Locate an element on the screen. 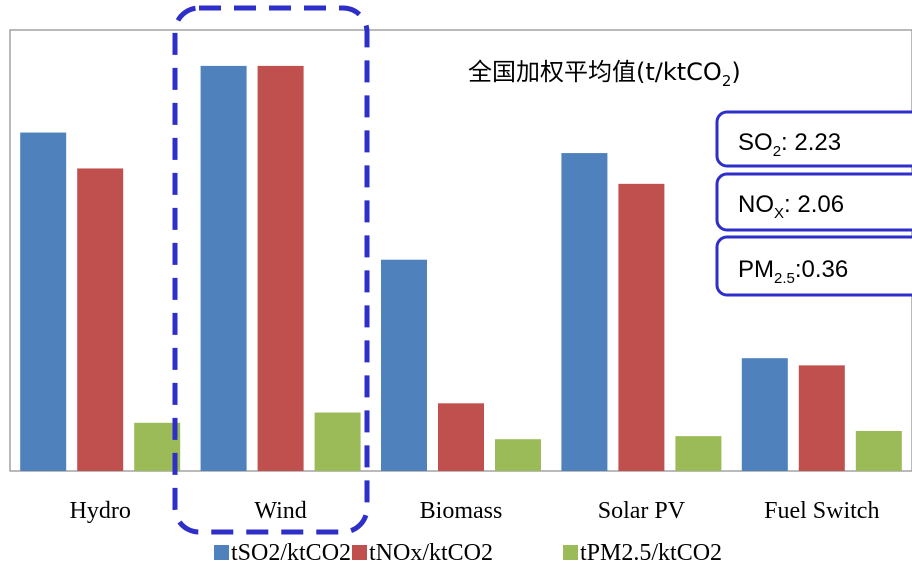 The height and width of the screenshot is (575, 912). category-label: Solar PV is located at coordinates (642, 511).